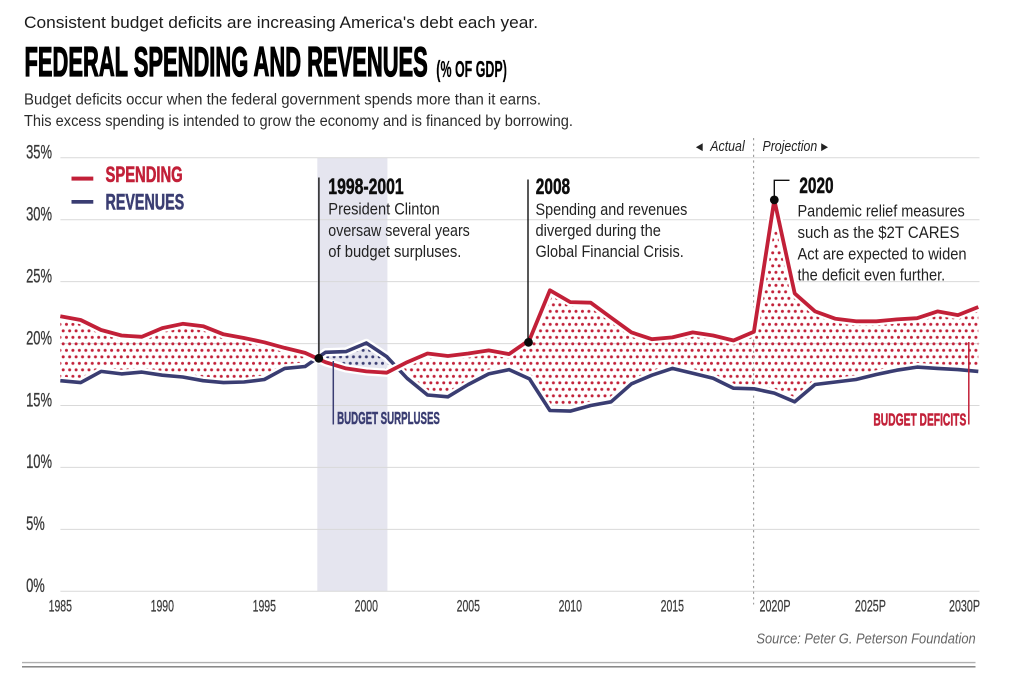  I want to click on svg-text: 35%, so click(39, 153).